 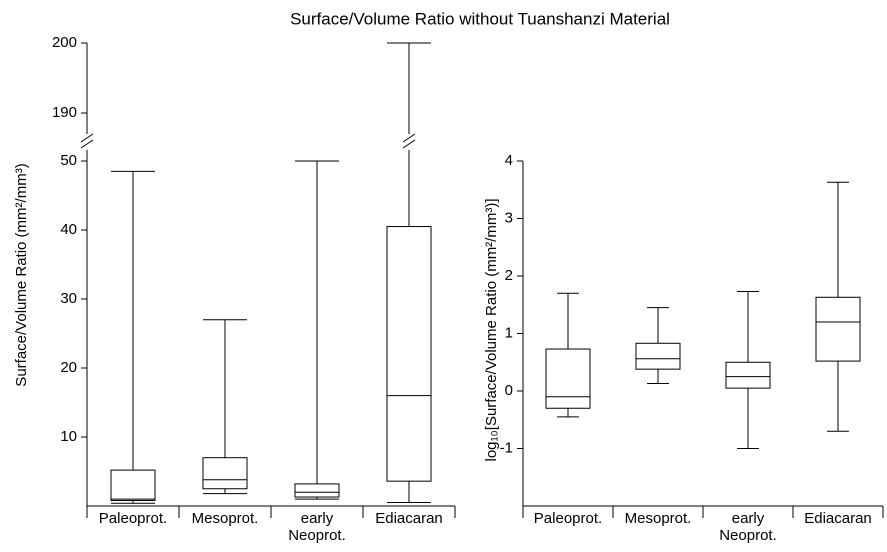 What do you see at coordinates (68, 367) in the screenshot?
I see `y-tick-label: 20` at bounding box center [68, 367].